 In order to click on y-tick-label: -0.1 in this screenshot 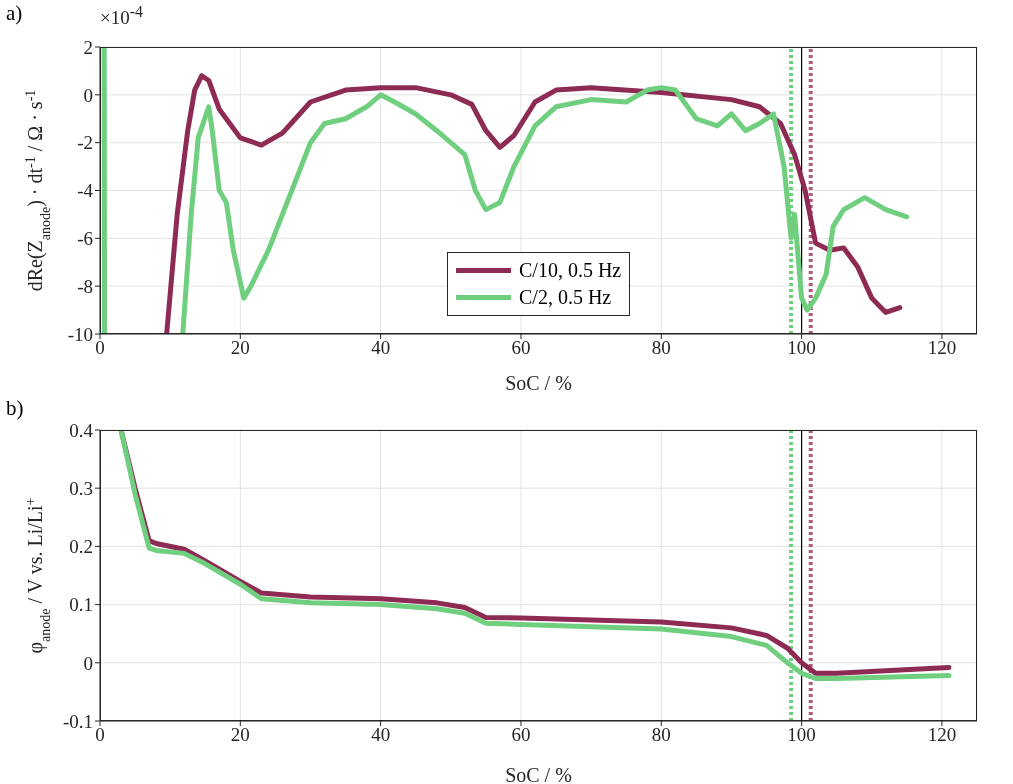, I will do `click(77, 721)`.